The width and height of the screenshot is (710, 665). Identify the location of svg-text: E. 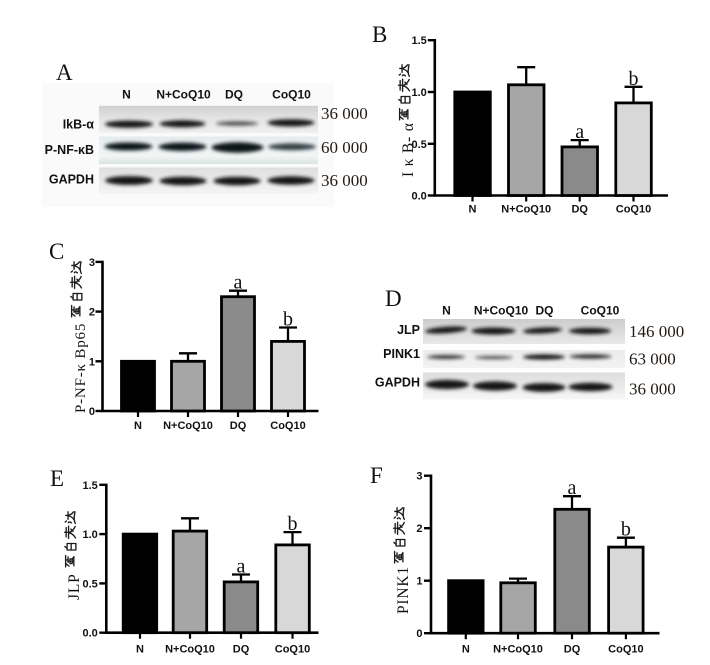
(57, 478).